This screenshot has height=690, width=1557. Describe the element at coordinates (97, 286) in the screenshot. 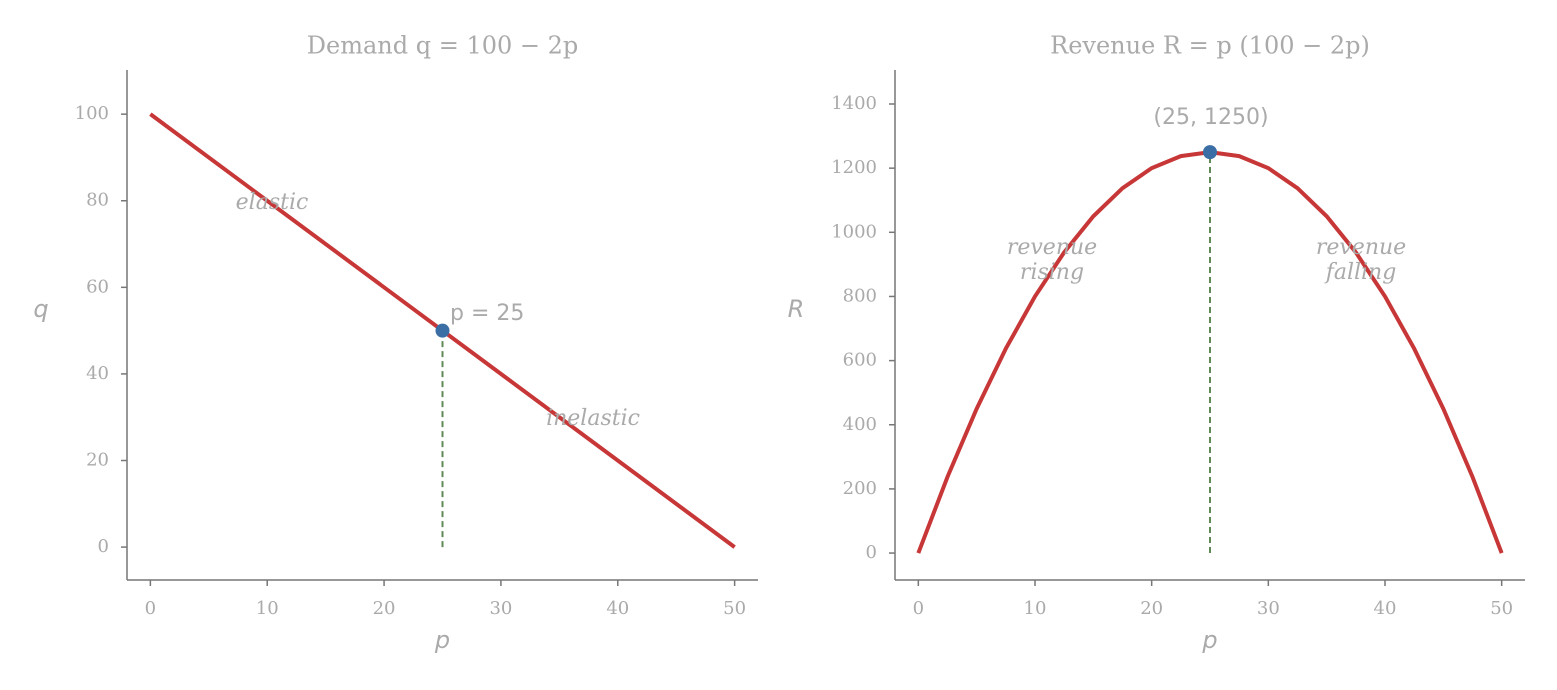

I see `y-tick-label: 60` at that location.